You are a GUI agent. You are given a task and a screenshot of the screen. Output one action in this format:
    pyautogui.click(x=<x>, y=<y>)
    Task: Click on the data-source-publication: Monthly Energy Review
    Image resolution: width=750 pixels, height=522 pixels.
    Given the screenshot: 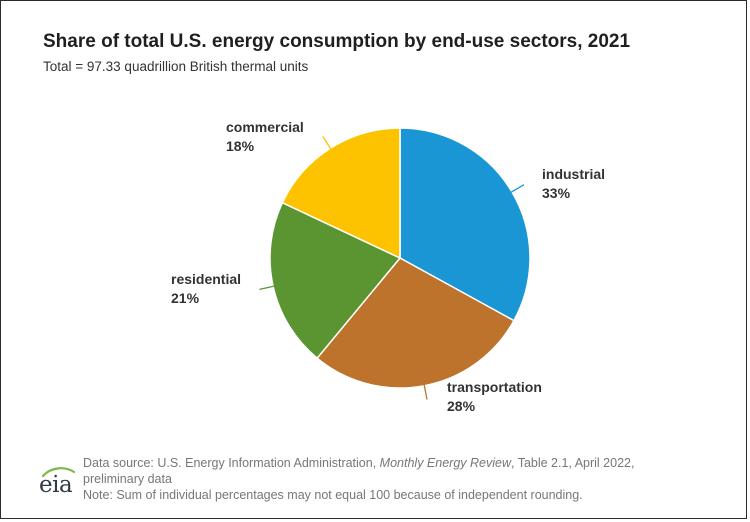 What is the action you would take?
    pyautogui.click(x=445, y=463)
    